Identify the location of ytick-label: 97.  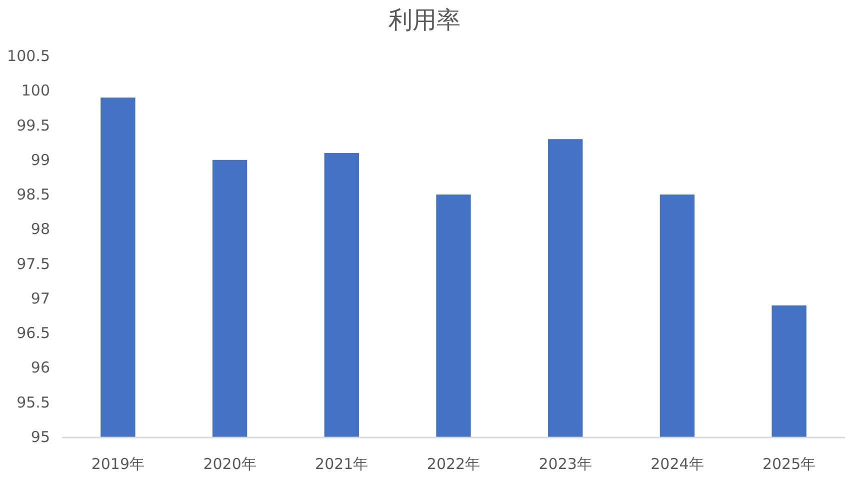
(40, 298).